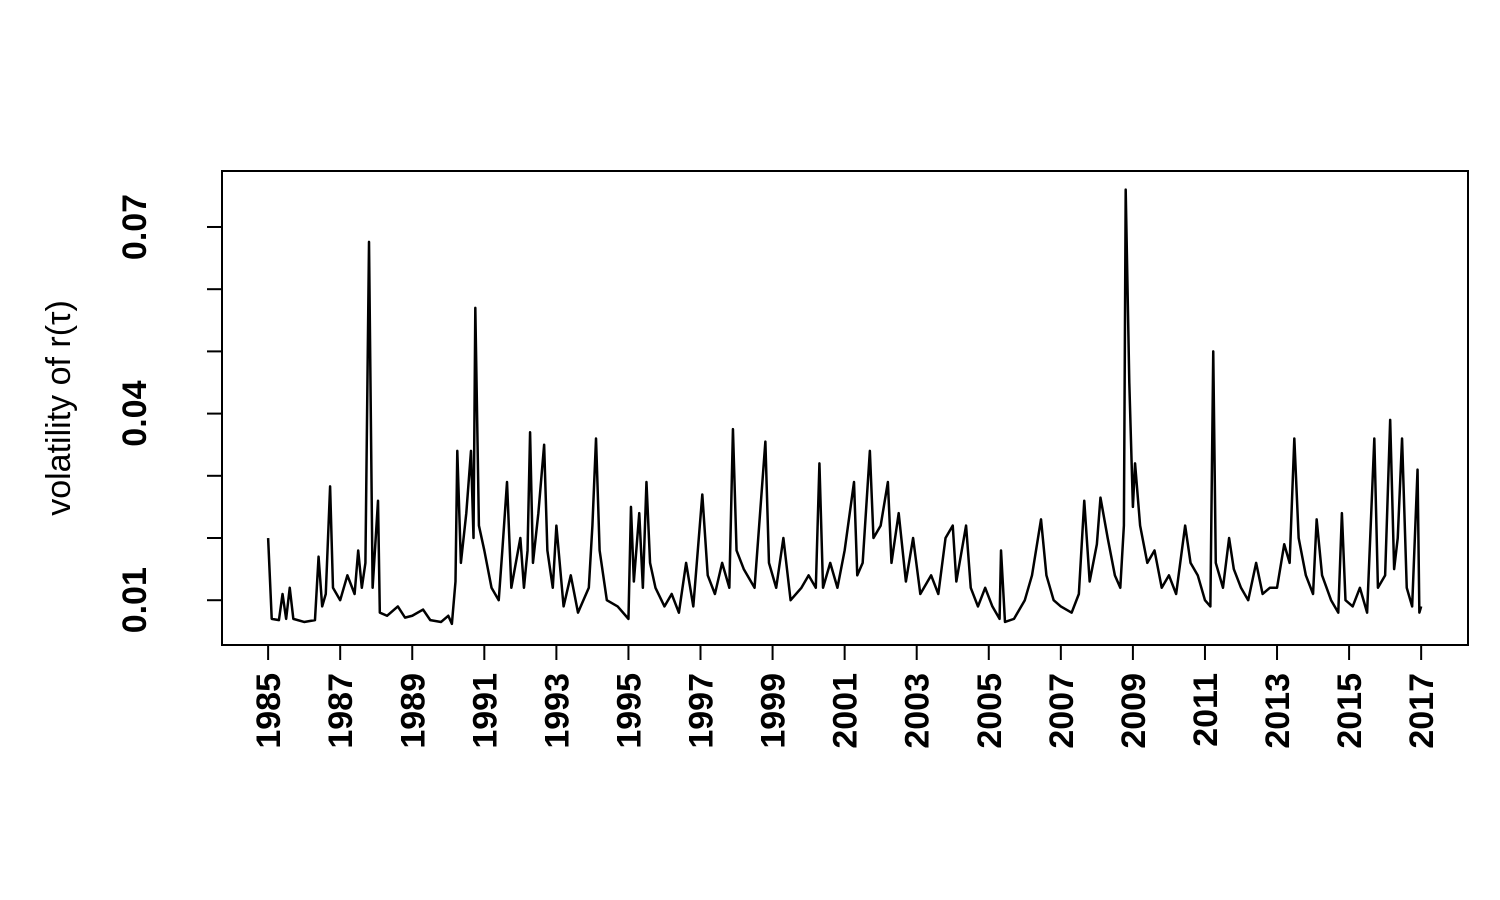 The height and width of the screenshot is (900, 1500). Describe the element at coordinates (59, 408) in the screenshot. I see `y-axis-label: volatility of r(τ)` at that location.